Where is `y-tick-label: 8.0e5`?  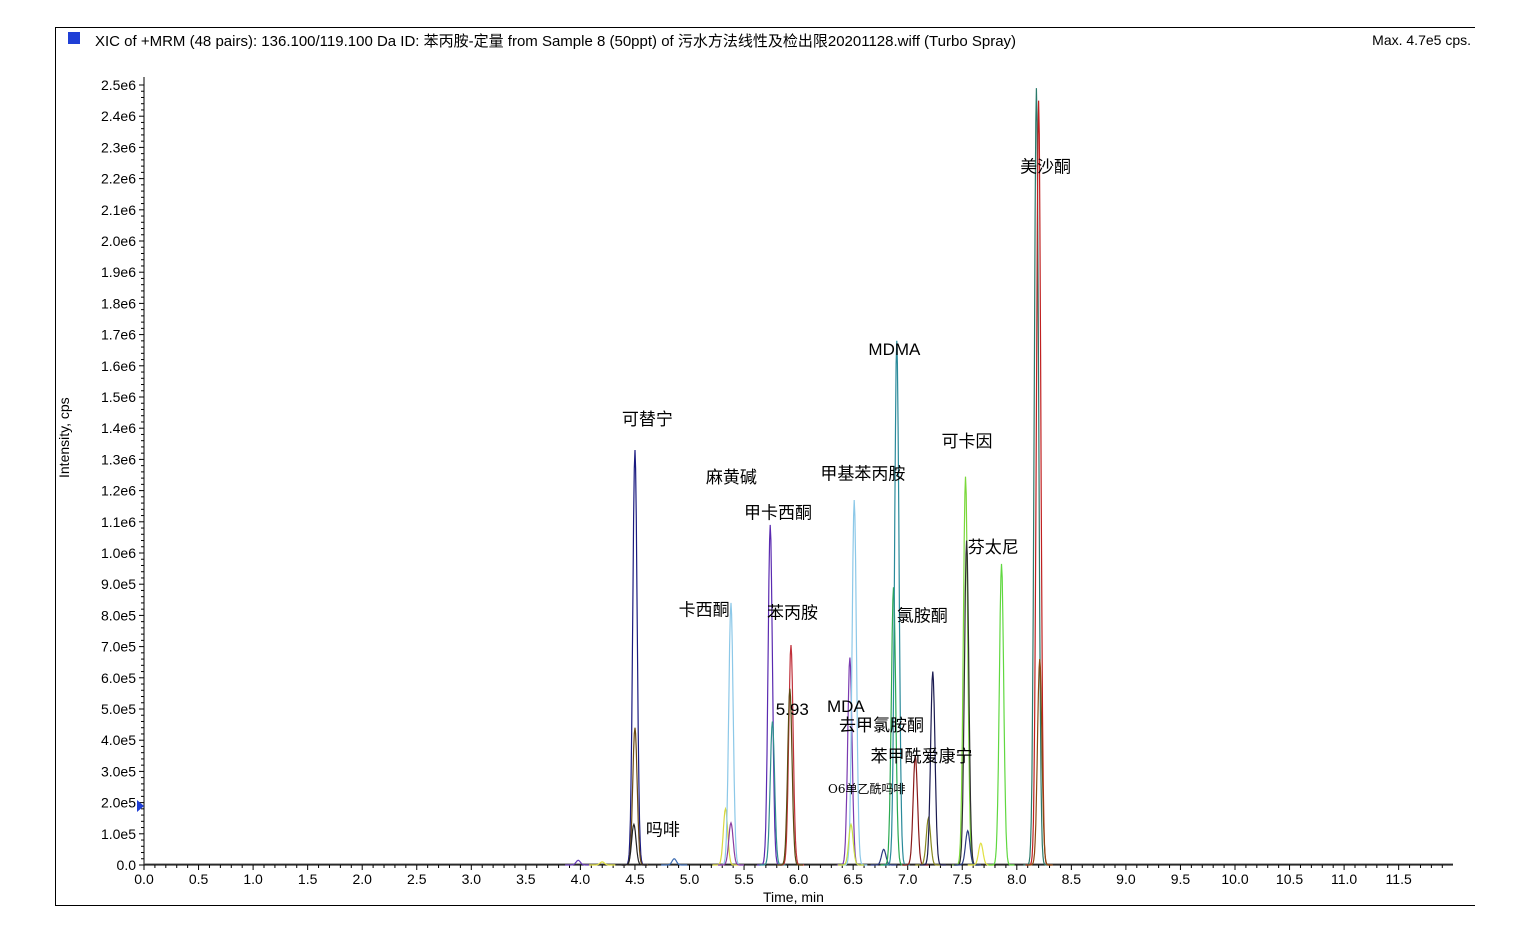 y-tick-label: 8.0e5 is located at coordinates (118, 615).